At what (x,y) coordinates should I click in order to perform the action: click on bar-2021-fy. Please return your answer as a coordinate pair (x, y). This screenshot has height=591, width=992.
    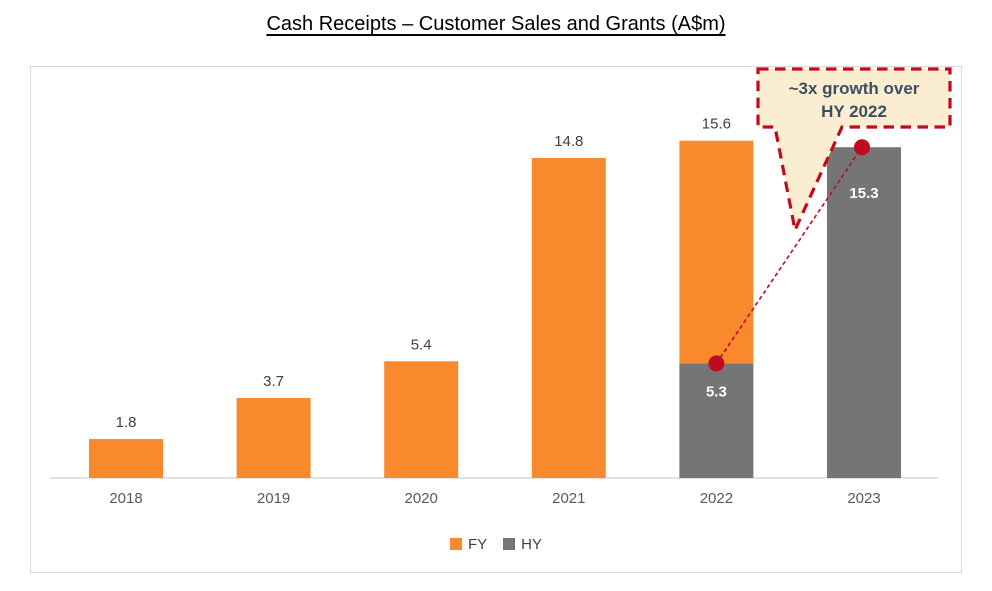
    Looking at the image, I should click on (568, 318).